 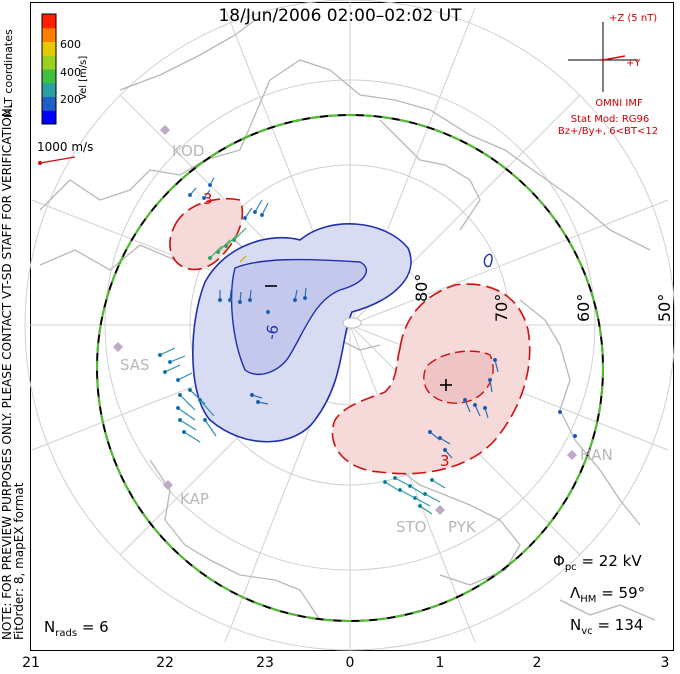 What do you see at coordinates (633, 18) in the screenshot?
I see `imf-z-label: +Z (5 nT)` at bounding box center [633, 18].